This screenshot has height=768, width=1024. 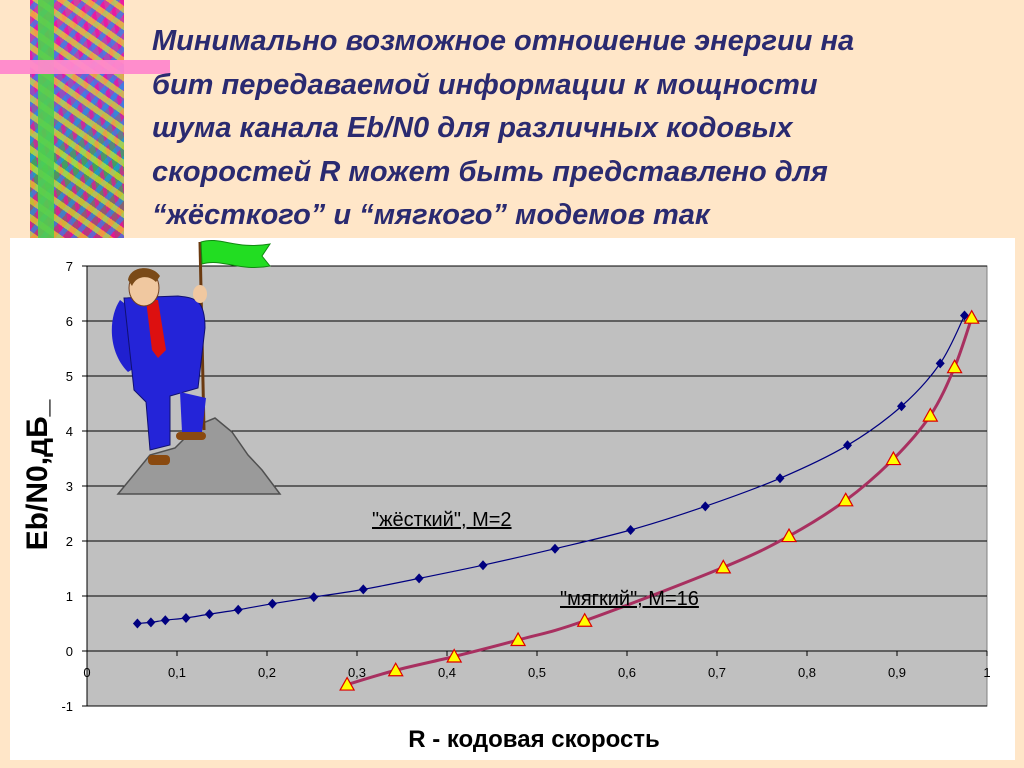 What do you see at coordinates (69, 541) in the screenshot?
I see `y-tick-label: 2` at bounding box center [69, 541].